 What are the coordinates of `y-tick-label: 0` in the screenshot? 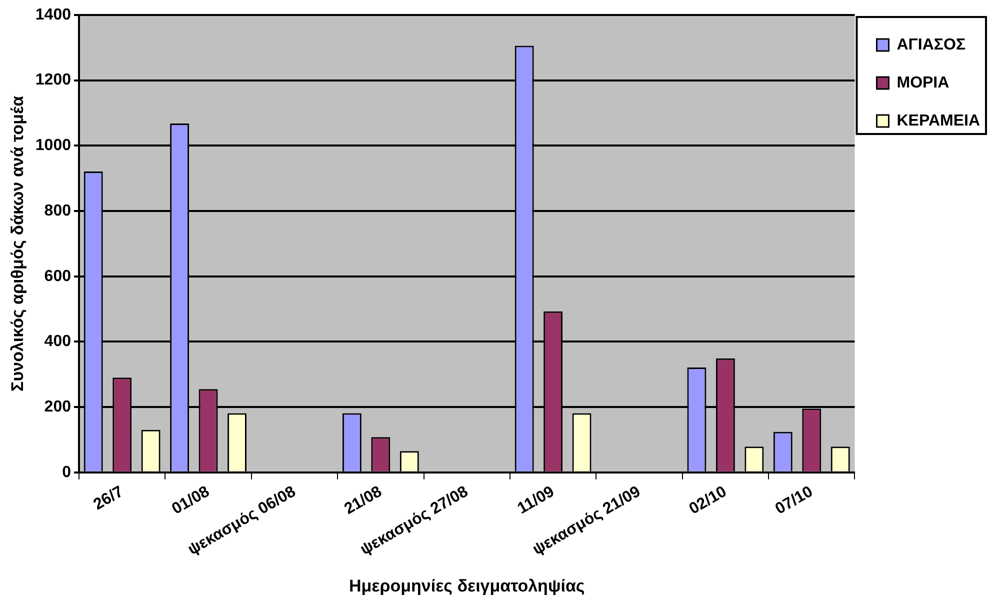 It's located at (67, 472).